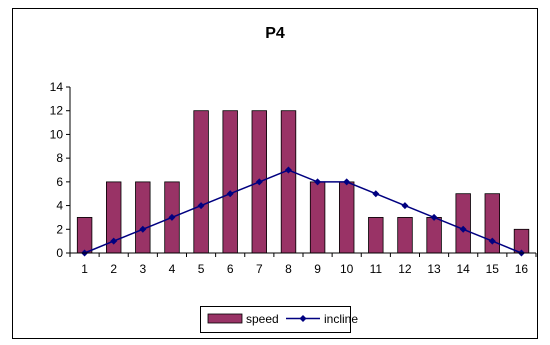  I want to click on legend-swatch-speed, so click(225, 318).